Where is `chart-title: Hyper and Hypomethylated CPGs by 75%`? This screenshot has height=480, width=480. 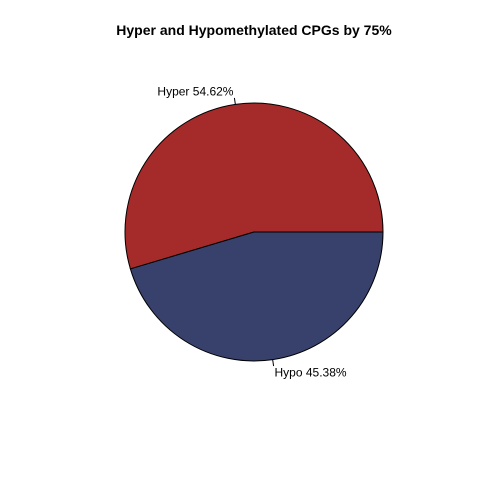 chart-title: Hyper and Hypomethylated CPGs by 75% is located at coordinates (254, 30).